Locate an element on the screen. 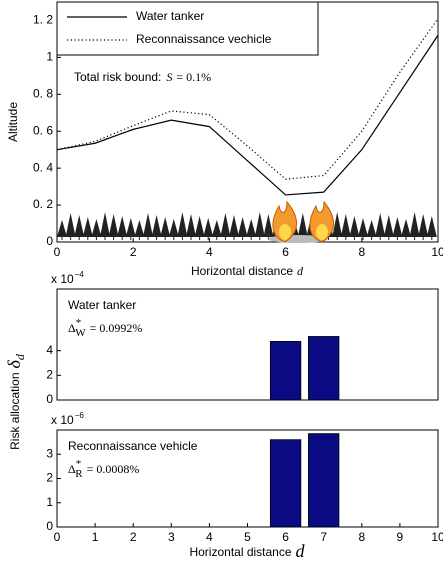 The image size is (443, 567). annotation-part: Water tanker is located at coordinates (102, 305).